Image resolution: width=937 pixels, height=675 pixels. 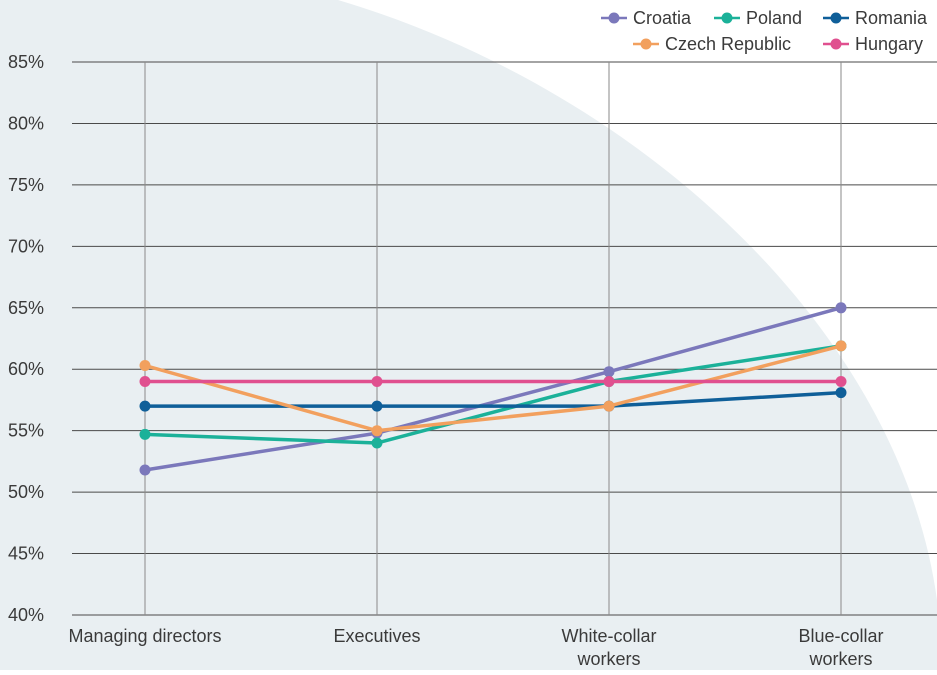 What do you see at coordinates (26, 431) in the screenshot?
I see `y-tick-label: 55%` at bounding box center [26, 431].